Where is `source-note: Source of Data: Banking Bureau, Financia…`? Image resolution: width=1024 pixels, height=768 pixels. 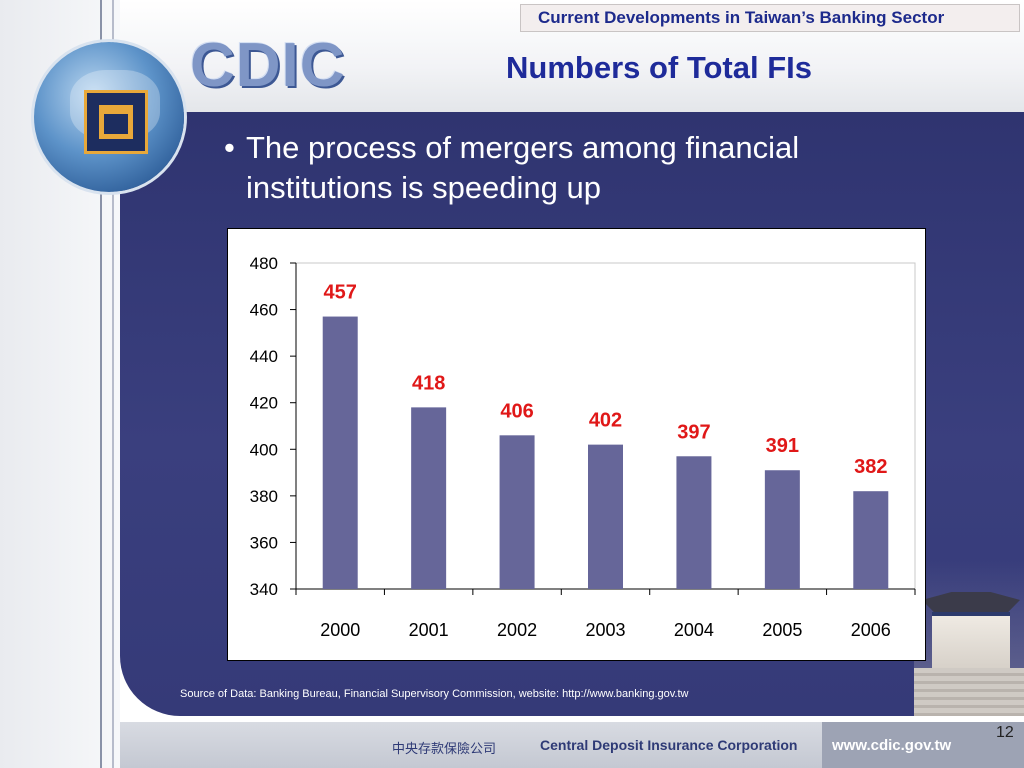
source-note: Source of Data: Banking Bureau, Financia… is located at coordinates (434, 694).